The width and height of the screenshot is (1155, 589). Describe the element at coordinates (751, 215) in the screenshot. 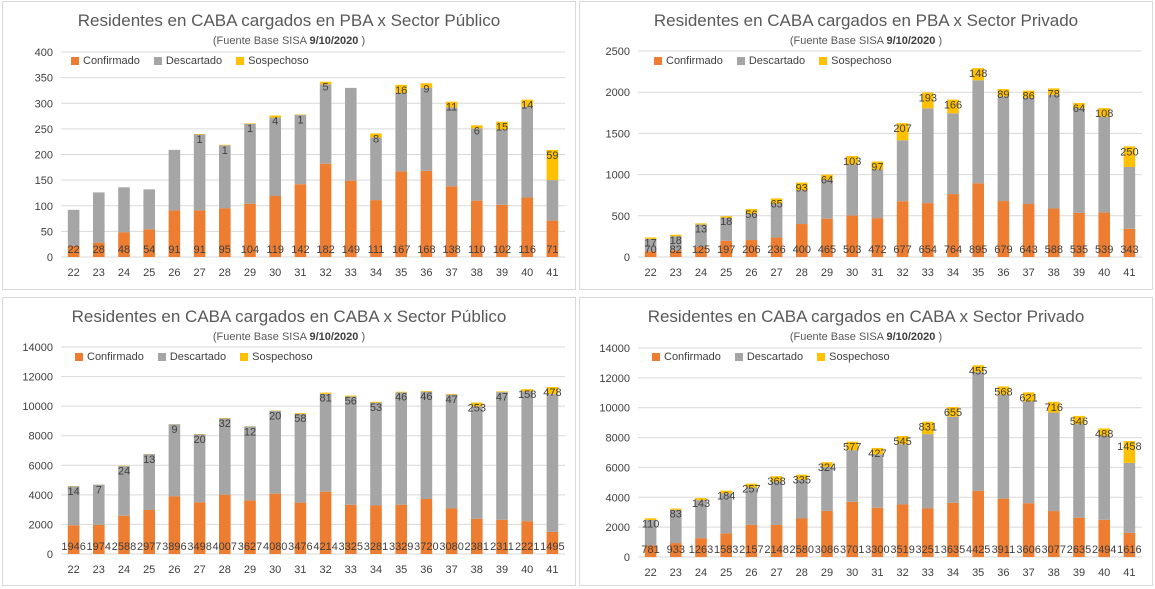

I see `data-label-sospechoso: 56` at that location.